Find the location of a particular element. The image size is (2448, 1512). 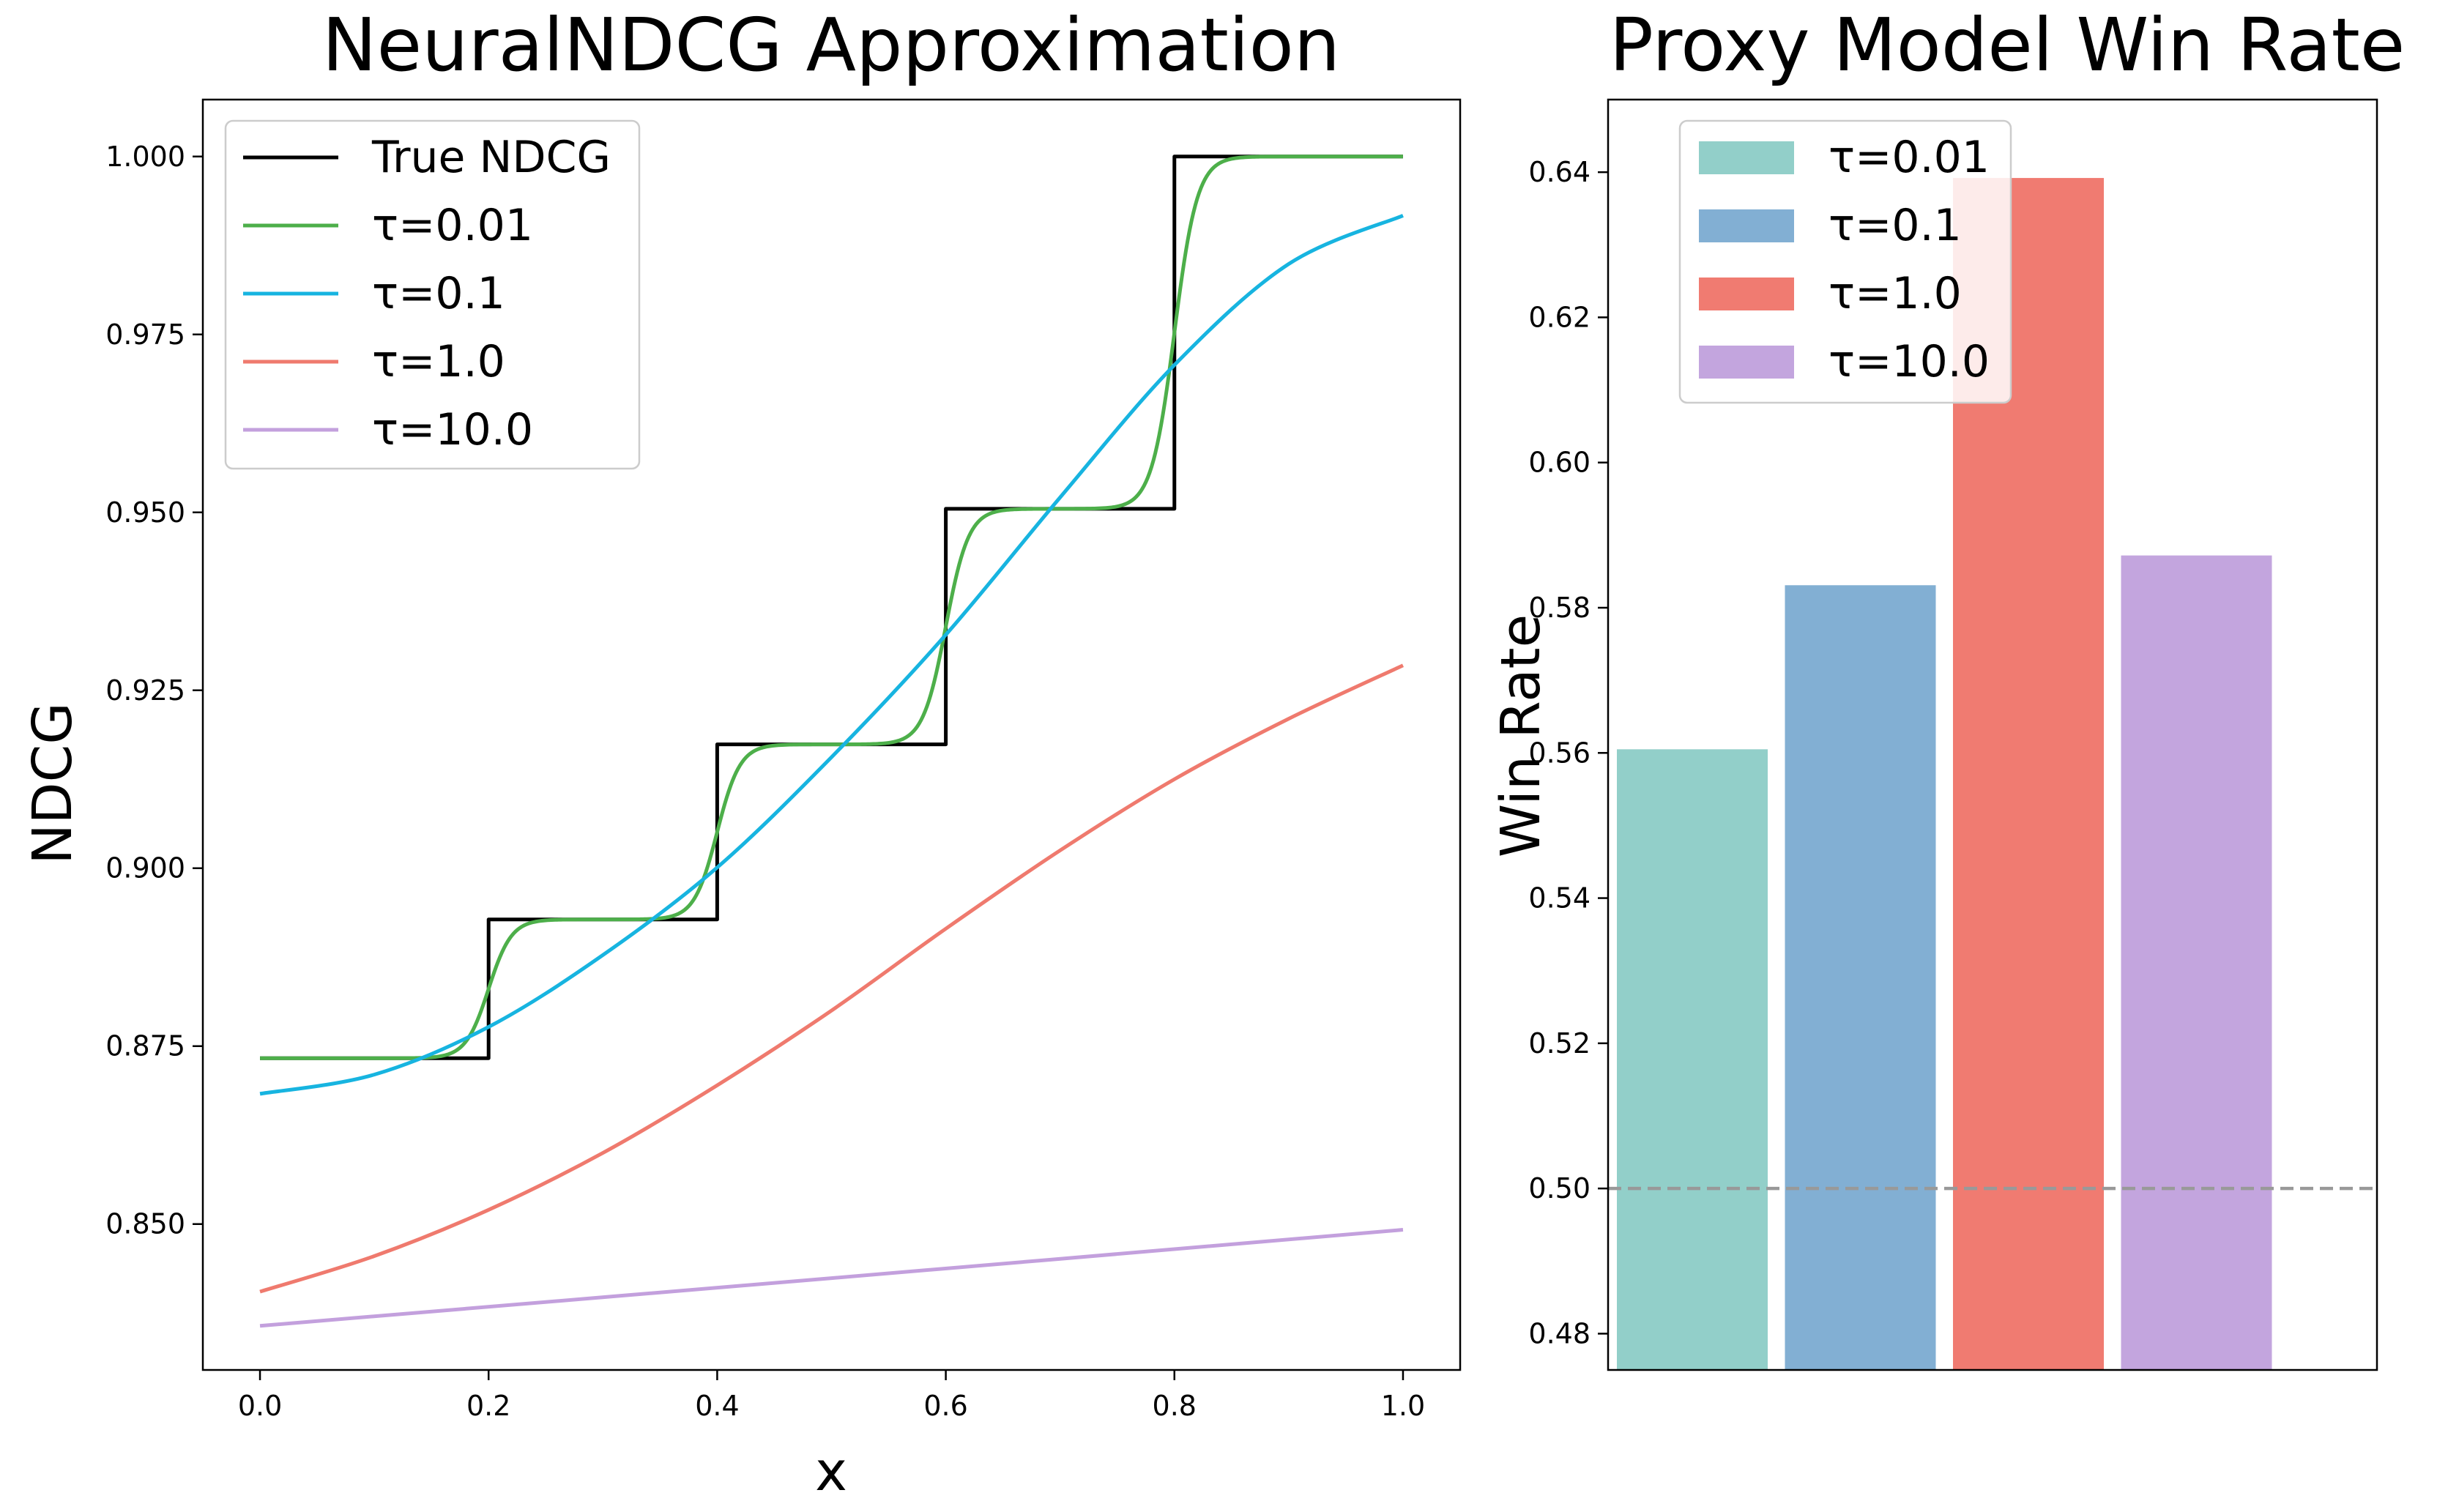

ndcg-x-tick-label: 1.0 is located at coordinates (1403, 1406).